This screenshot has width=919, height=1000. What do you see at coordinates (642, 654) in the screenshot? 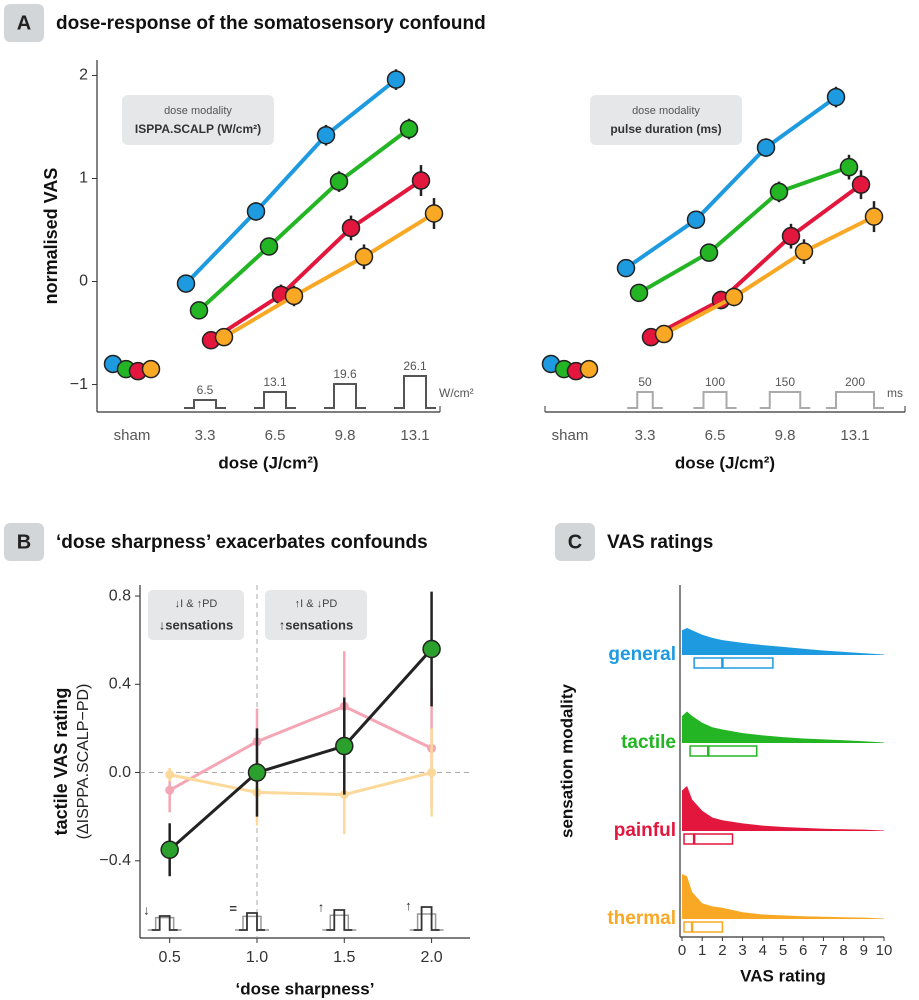
I see `category-label: general` at bounding box center [642, 654].